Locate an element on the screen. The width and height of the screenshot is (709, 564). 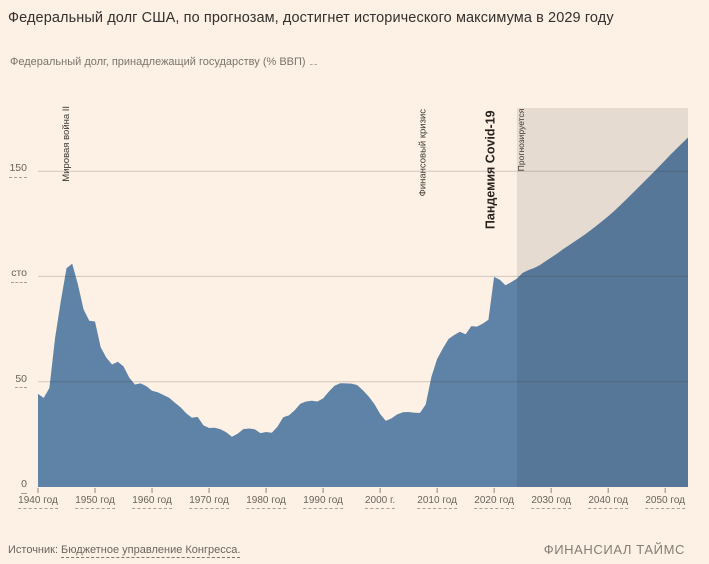
y-axis-label-text: 50 is located at coordinates (21, 381).